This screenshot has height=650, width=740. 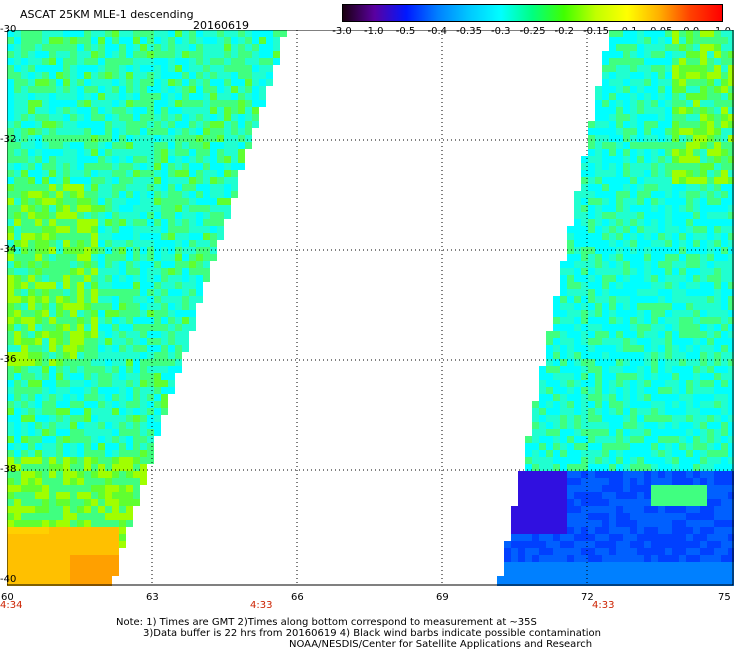 What do you see at coordinates (596, 31) in the screenshot?
I see `colorbar-label: -0.15` at bounding box center [596, 31].